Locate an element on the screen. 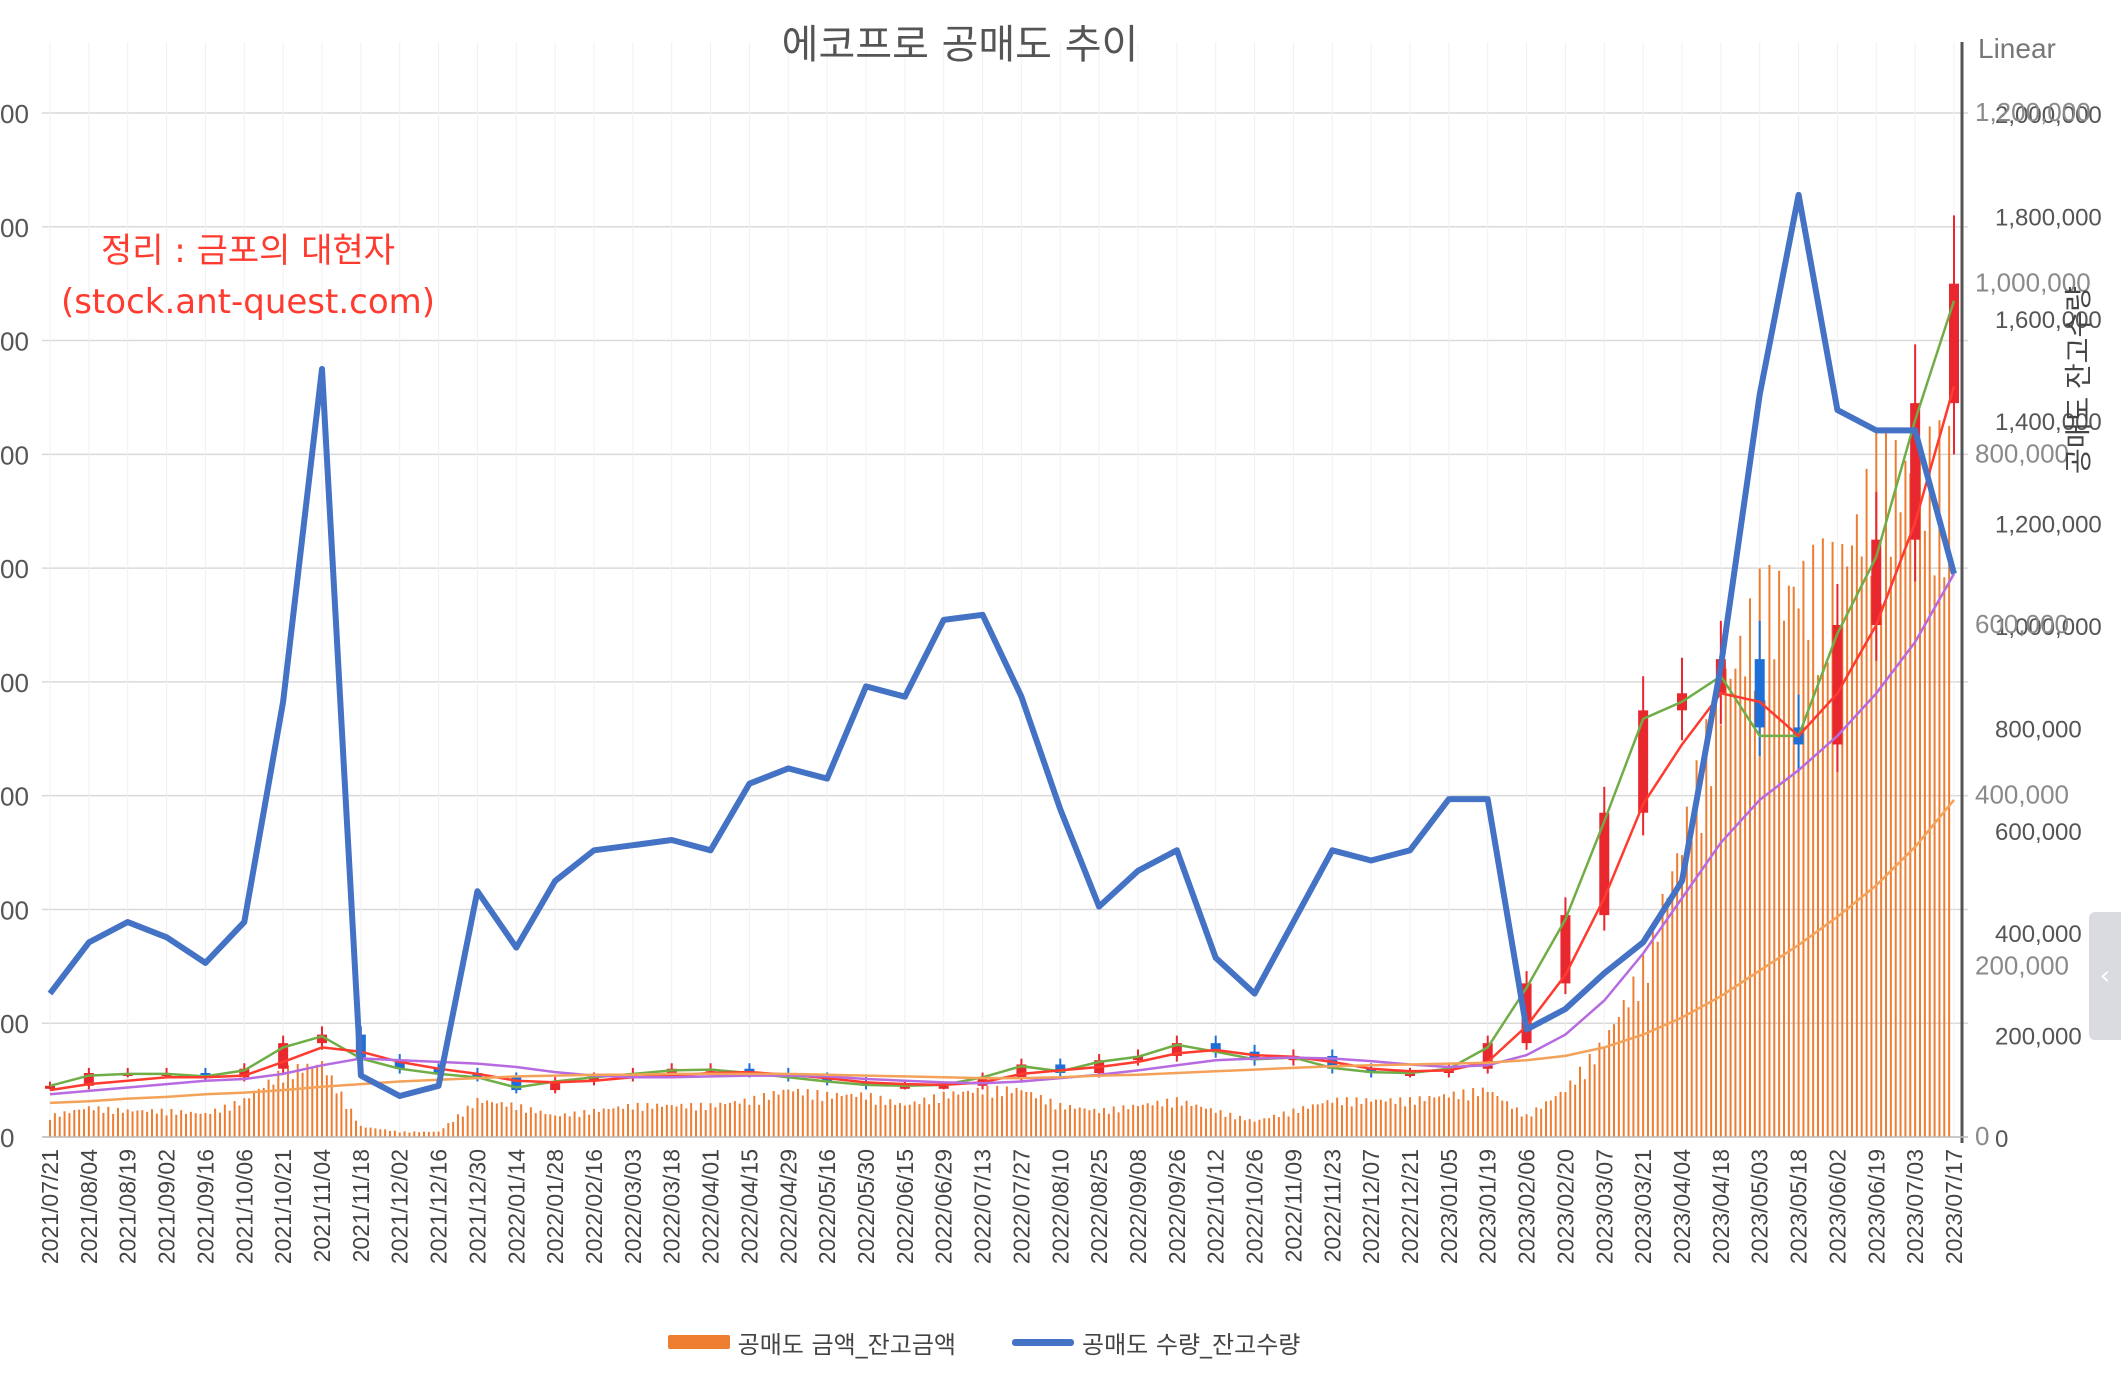 This screenshot has width=2121, height=1377. legend-item-quantity: 공매도 수량_잔고수량 is located at coordinates (1156, 1342).